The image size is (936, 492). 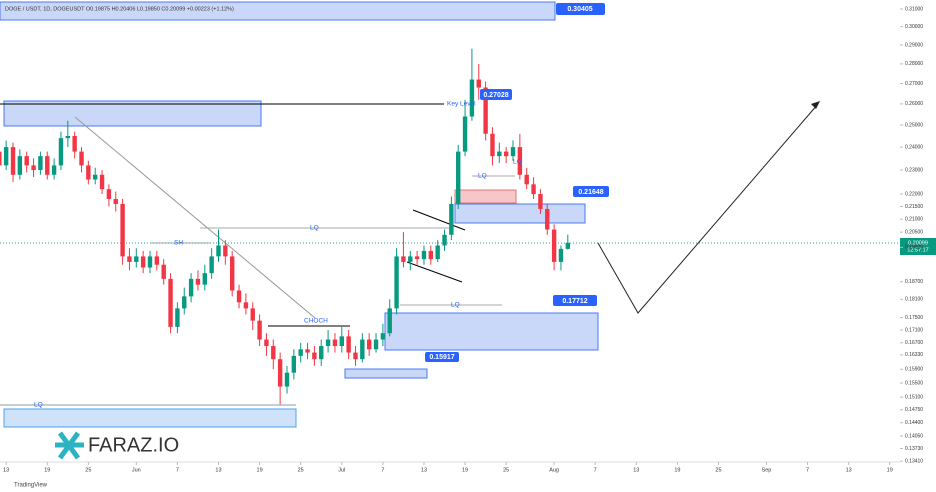 I want to click on tag-text: 0.15917, so click(x=441, y=357).